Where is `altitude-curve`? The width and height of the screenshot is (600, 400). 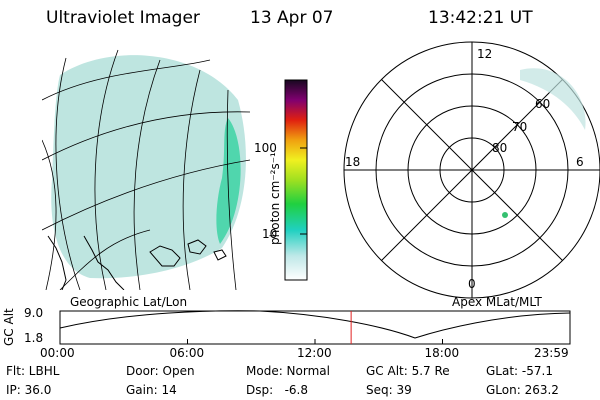 altitude-curve is located at coordinates (315, 324).